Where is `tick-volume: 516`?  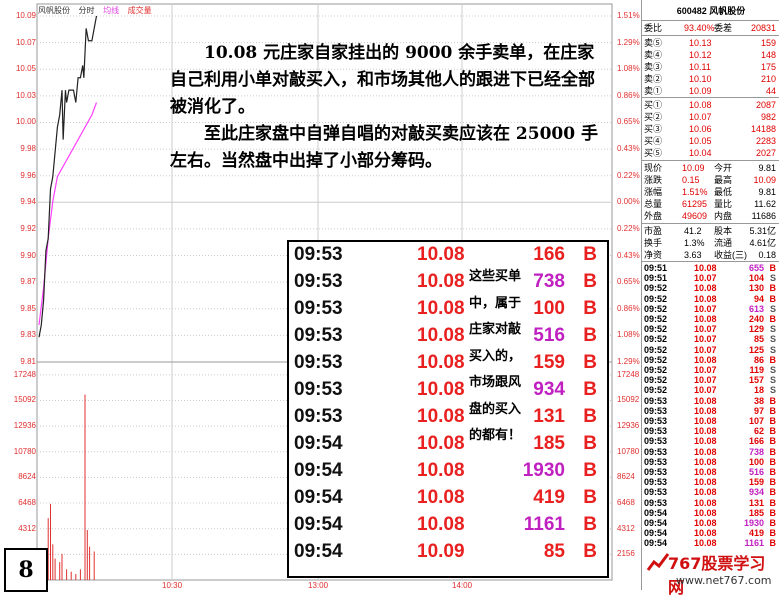
tick-volume: 516 is located at coordinates (549, 335).